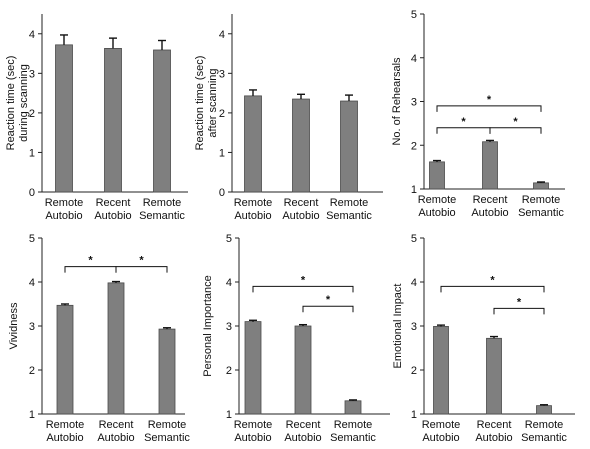 The height and width of the screenshot is (449, 590). I want to click on y-axis-label: Vividness, so click(14, 325).